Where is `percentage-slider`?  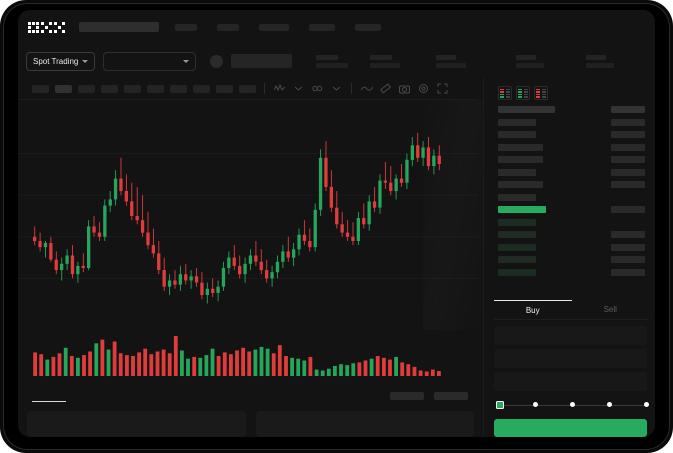 percentage-slider is located at coordinates (572, 405).